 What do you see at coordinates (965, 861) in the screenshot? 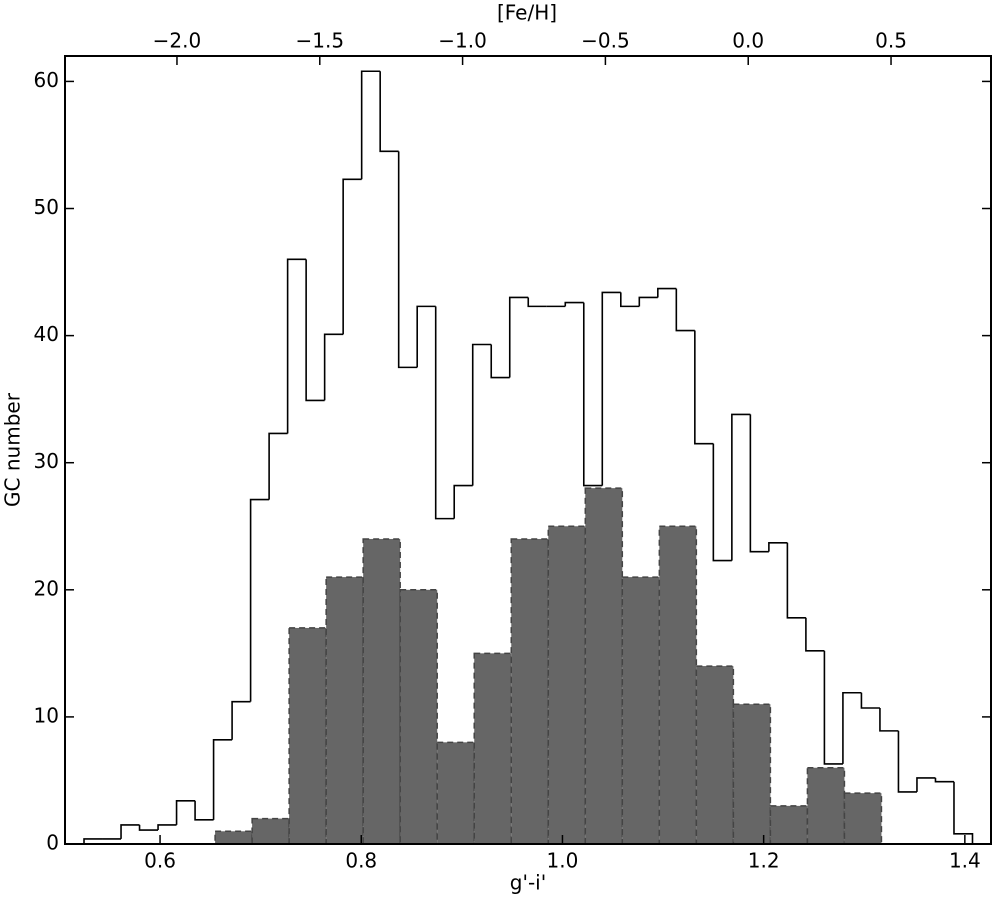
I see `x-tick-label: 1.4` at bounding box center [965, 861].